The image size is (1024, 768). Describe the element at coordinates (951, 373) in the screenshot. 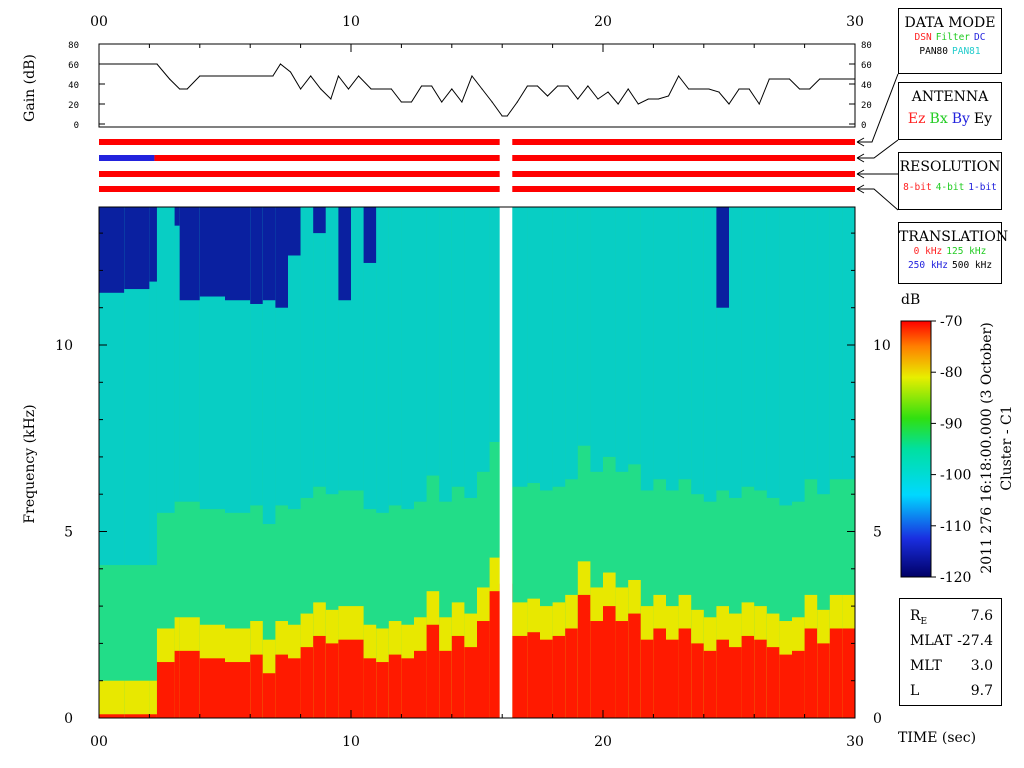

I see `colorbar-tick-label: -80` at that location.